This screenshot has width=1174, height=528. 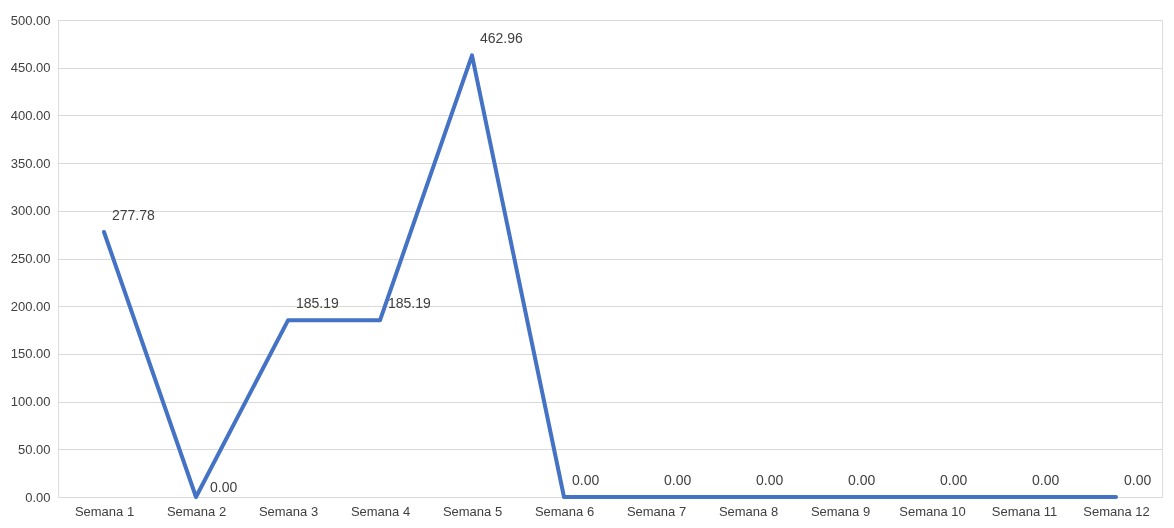 I want to click on x-tick-label: Semana 10, so click(x=932, y=511).